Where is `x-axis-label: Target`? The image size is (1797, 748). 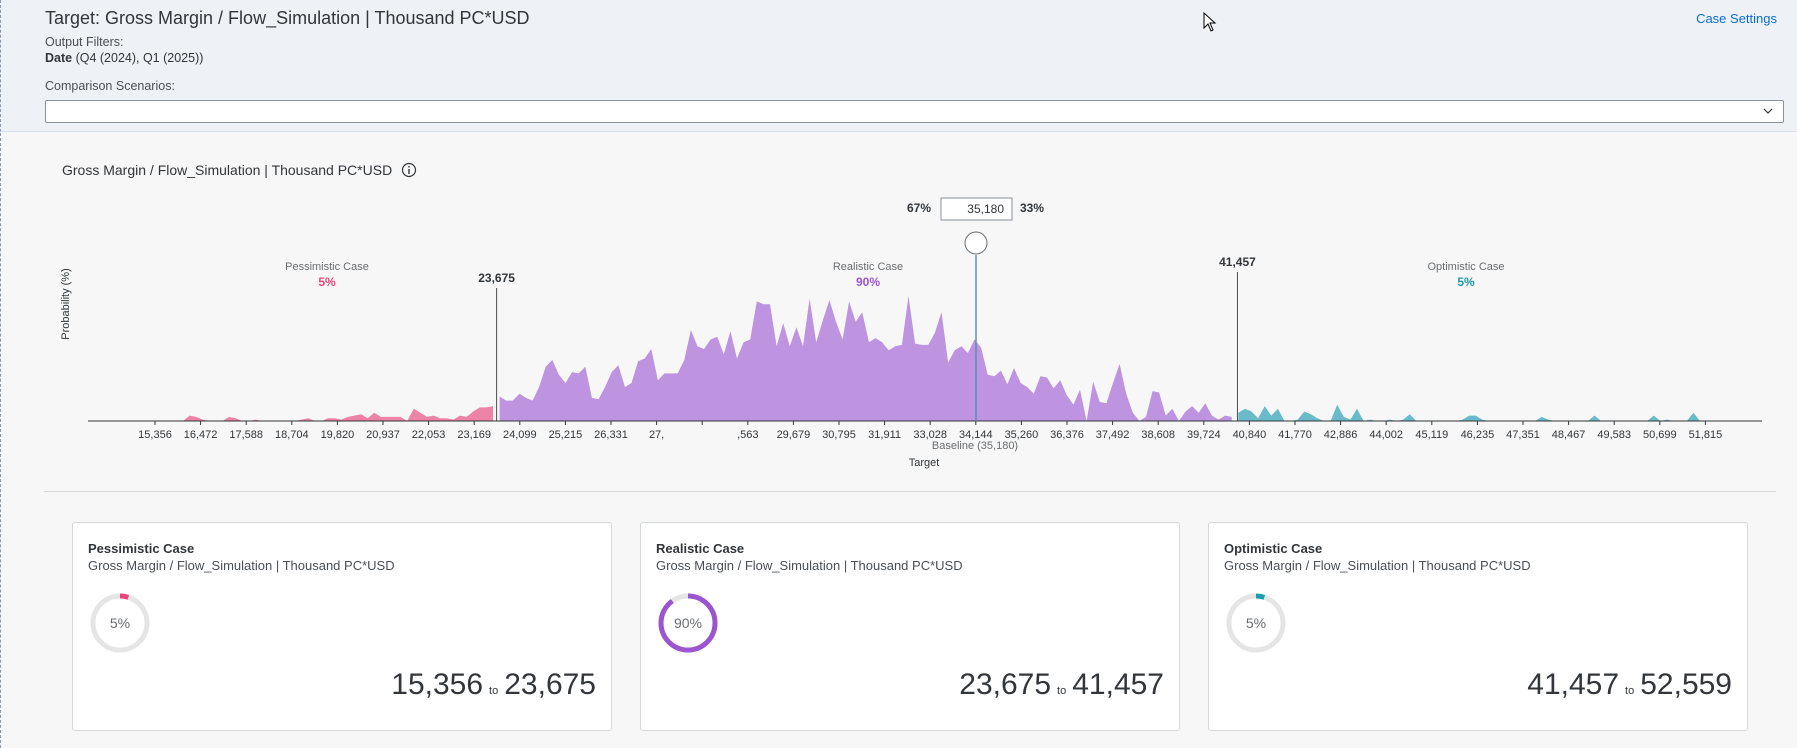 x-axis-label: Target is located at coordinates (924, 463).